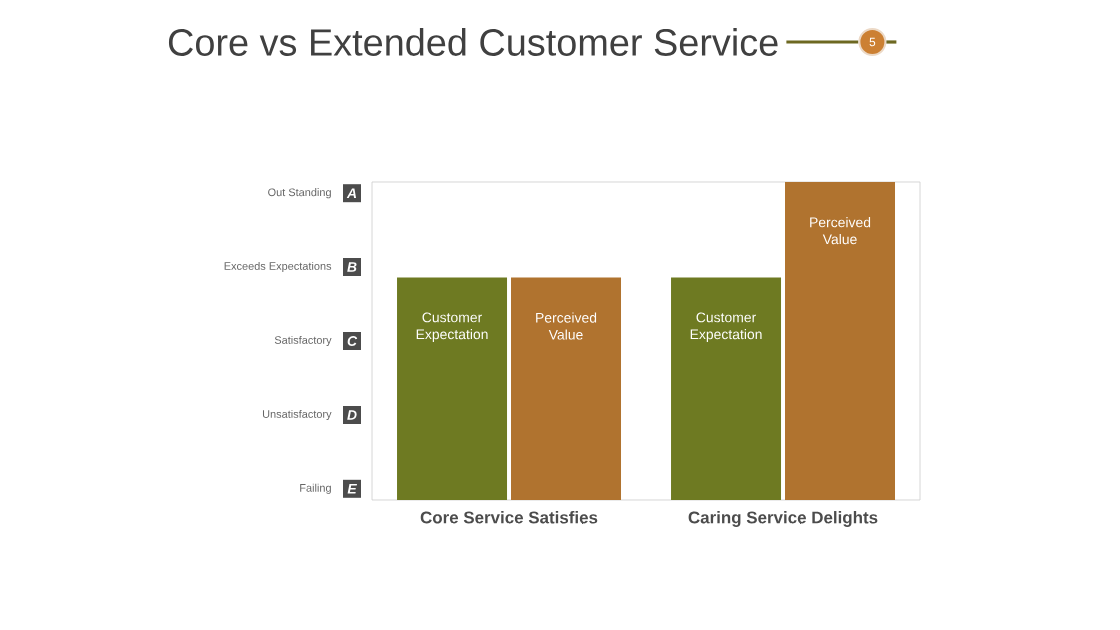 The image size is (1120, 630). I want to click on x-tick-label: Caring Service Delights, so click(783, 519).